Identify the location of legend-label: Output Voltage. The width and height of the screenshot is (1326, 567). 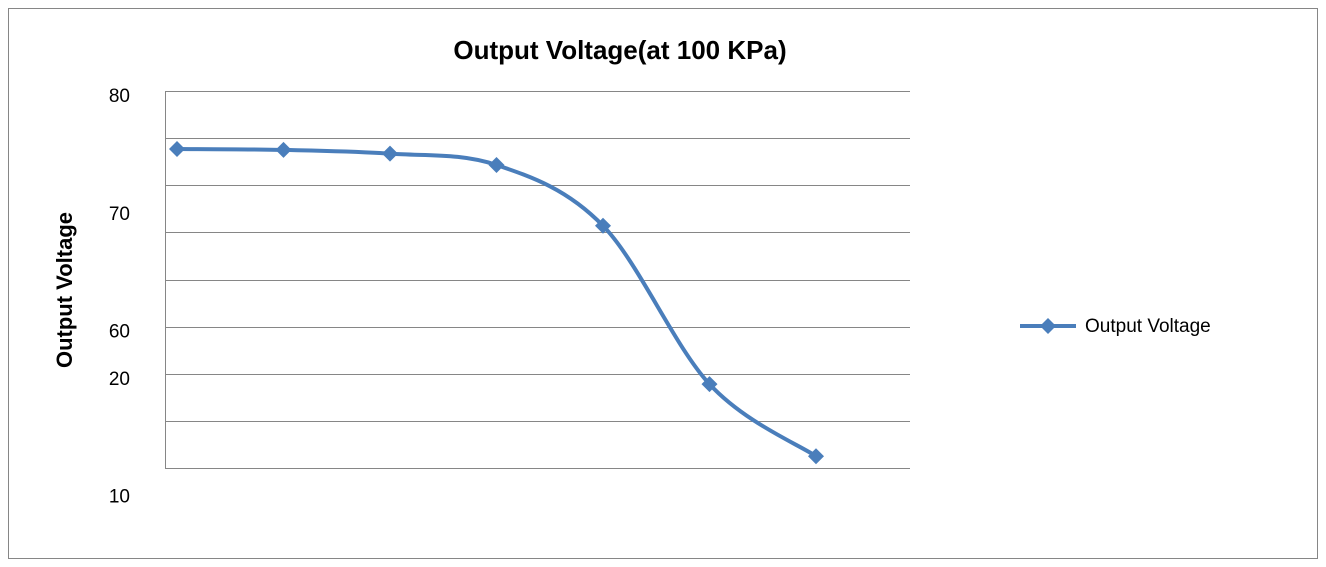
(1148, 326).